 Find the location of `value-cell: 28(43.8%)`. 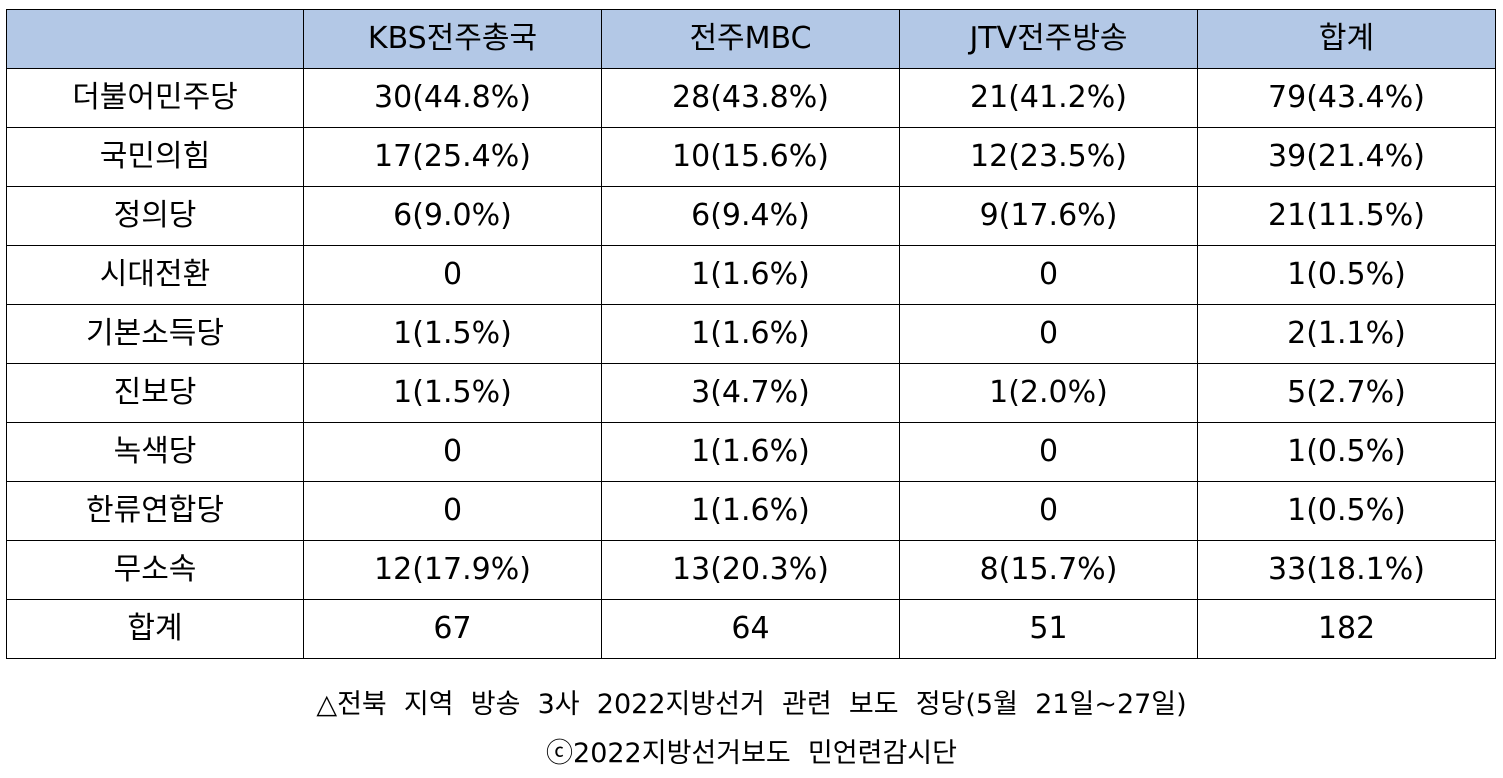

value-cell: 28(43.8%) is located at coordinates (750, 98).